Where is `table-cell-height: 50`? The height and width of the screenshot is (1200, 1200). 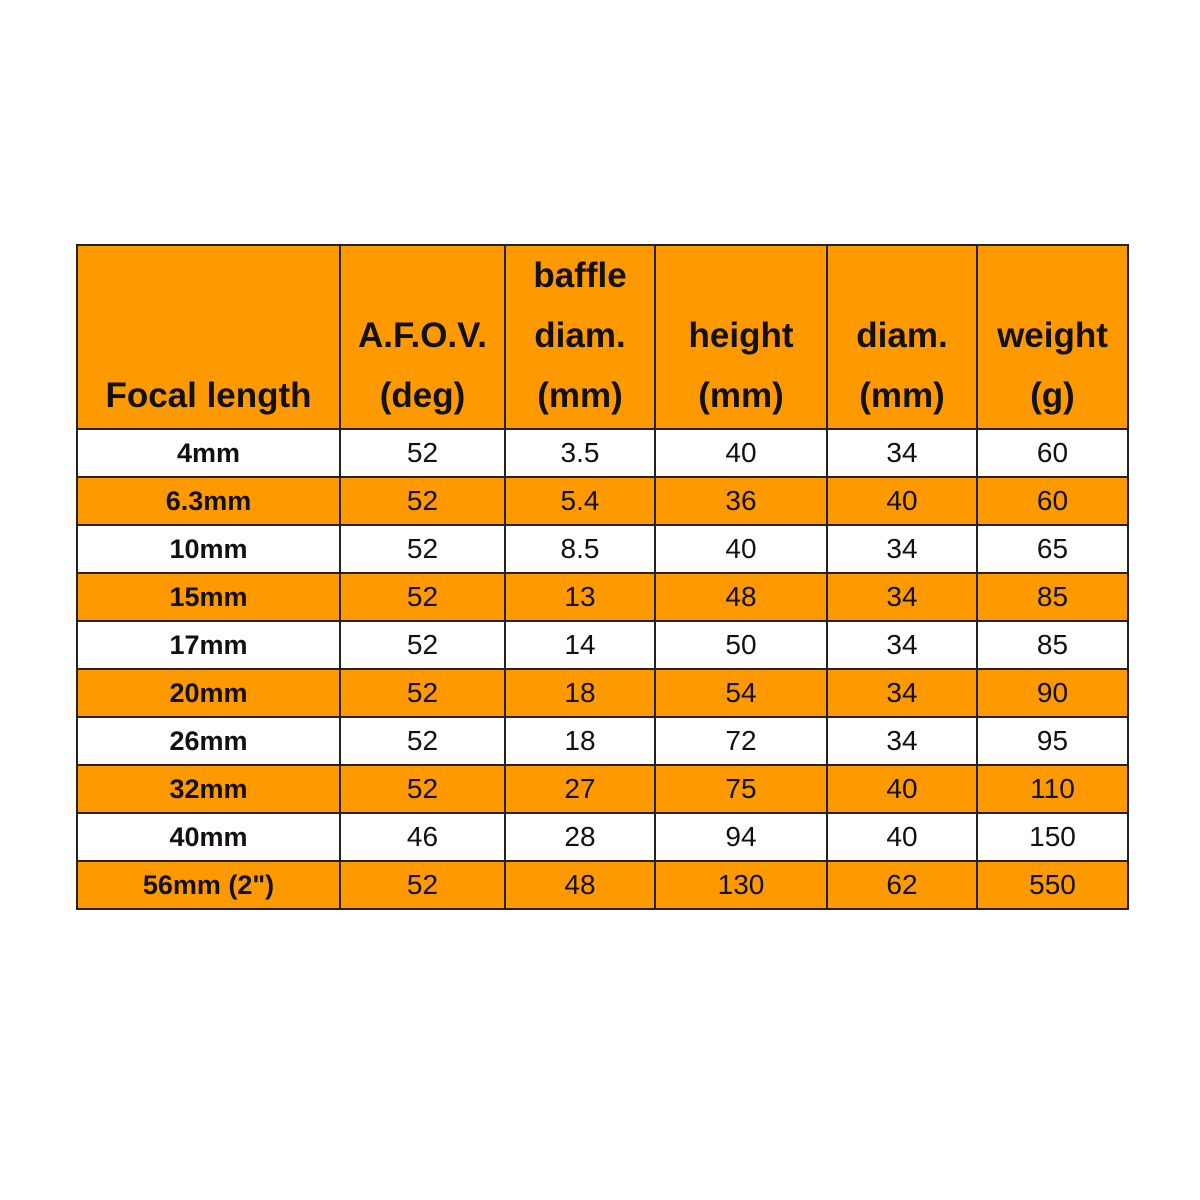
table-cell-height: 50 is located at coordinates (741, 645).